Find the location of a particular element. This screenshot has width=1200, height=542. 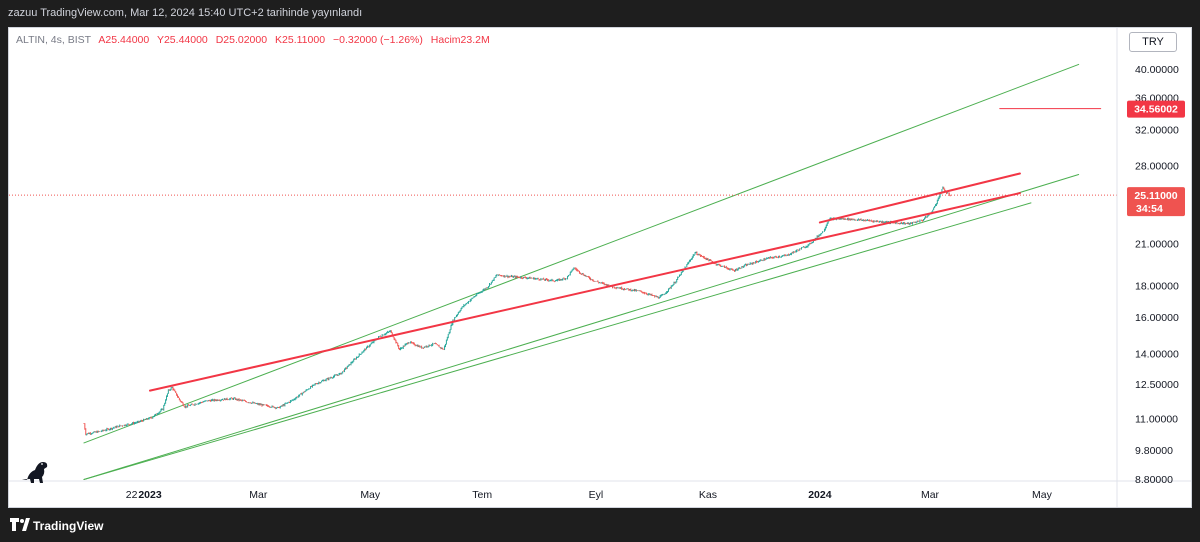

y-tick-label: 11.00000 is located at coordinates (1156, 420).